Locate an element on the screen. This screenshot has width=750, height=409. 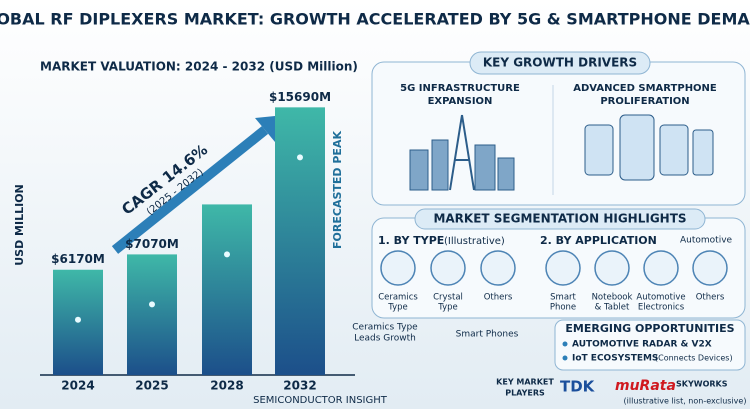
growth-arrow is located at coordinates (190, 190).